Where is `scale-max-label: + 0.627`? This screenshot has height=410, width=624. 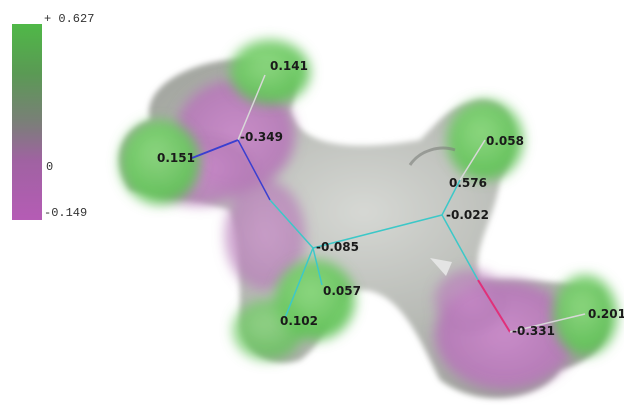
scale-max-label: + 0.627 is located at coordinates (69, 19).